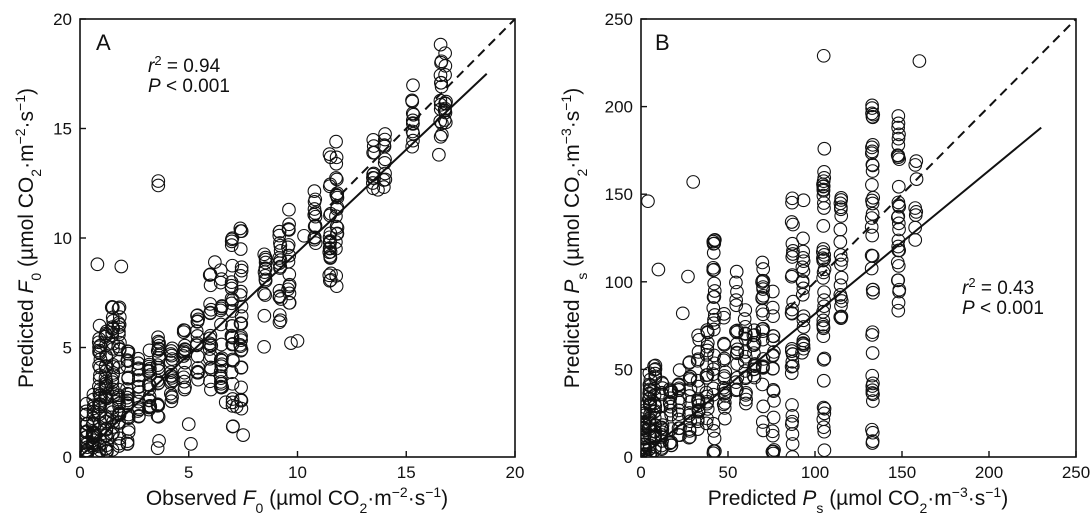  What do you see at coordinates (26, 340) in the screenshot?
I see `y-axis-title-prefix: Predicted` at bounding box center [26, 340].